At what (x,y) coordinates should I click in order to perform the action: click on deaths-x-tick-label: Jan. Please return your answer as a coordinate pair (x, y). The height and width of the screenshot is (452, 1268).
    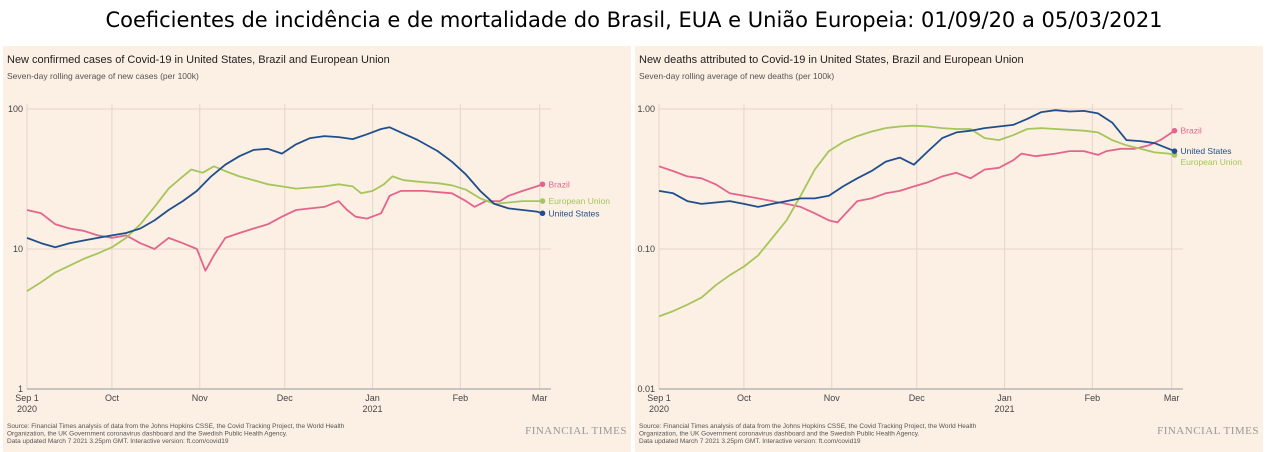
    Looking at the image, I should click on (1004, 398).